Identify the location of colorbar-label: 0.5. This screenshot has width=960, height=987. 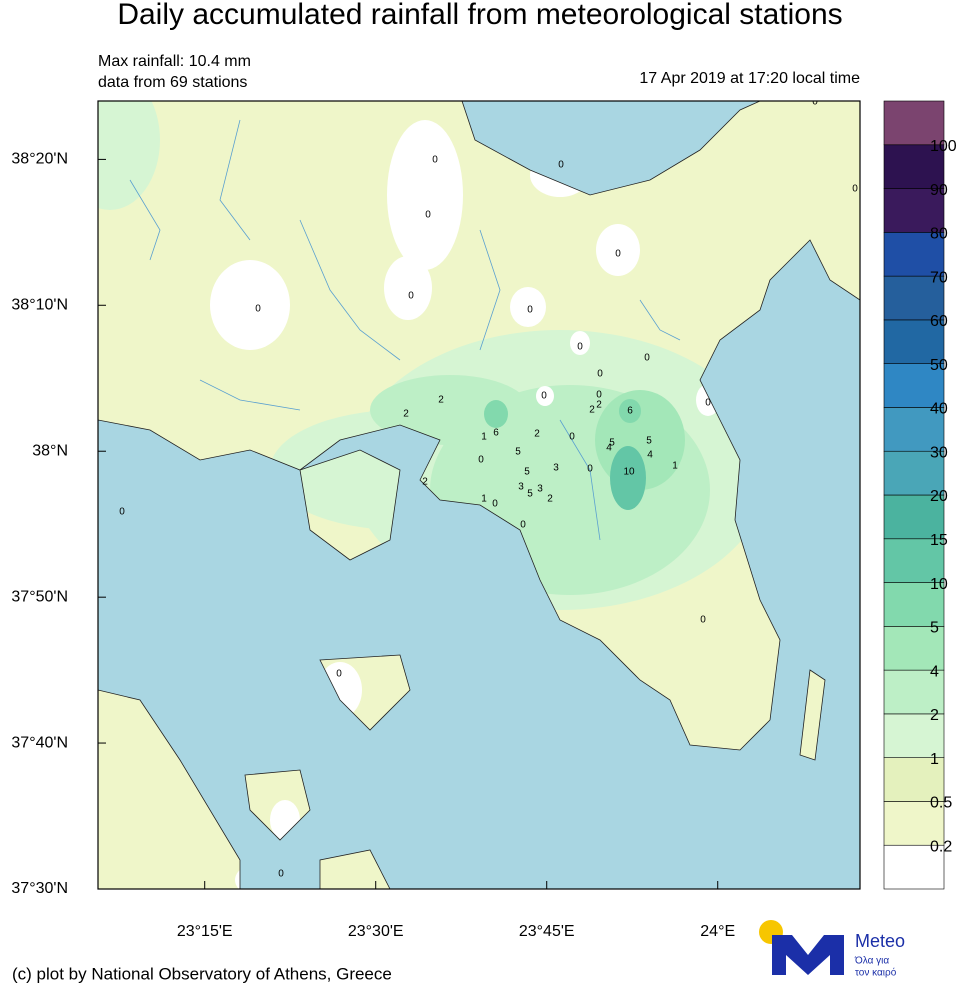
(941, 803).